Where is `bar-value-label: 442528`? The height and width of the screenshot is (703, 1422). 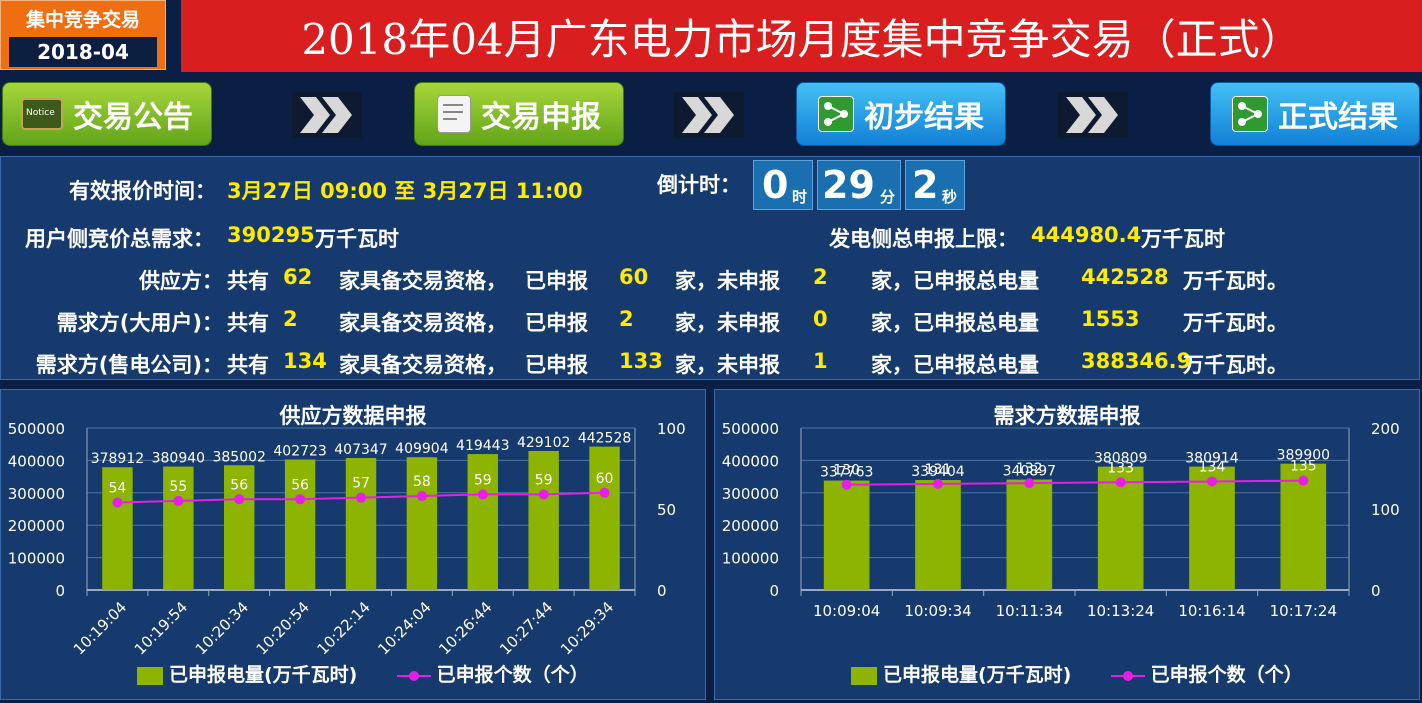
bar-value-label: 442528 is located at coordinates (604, 439).